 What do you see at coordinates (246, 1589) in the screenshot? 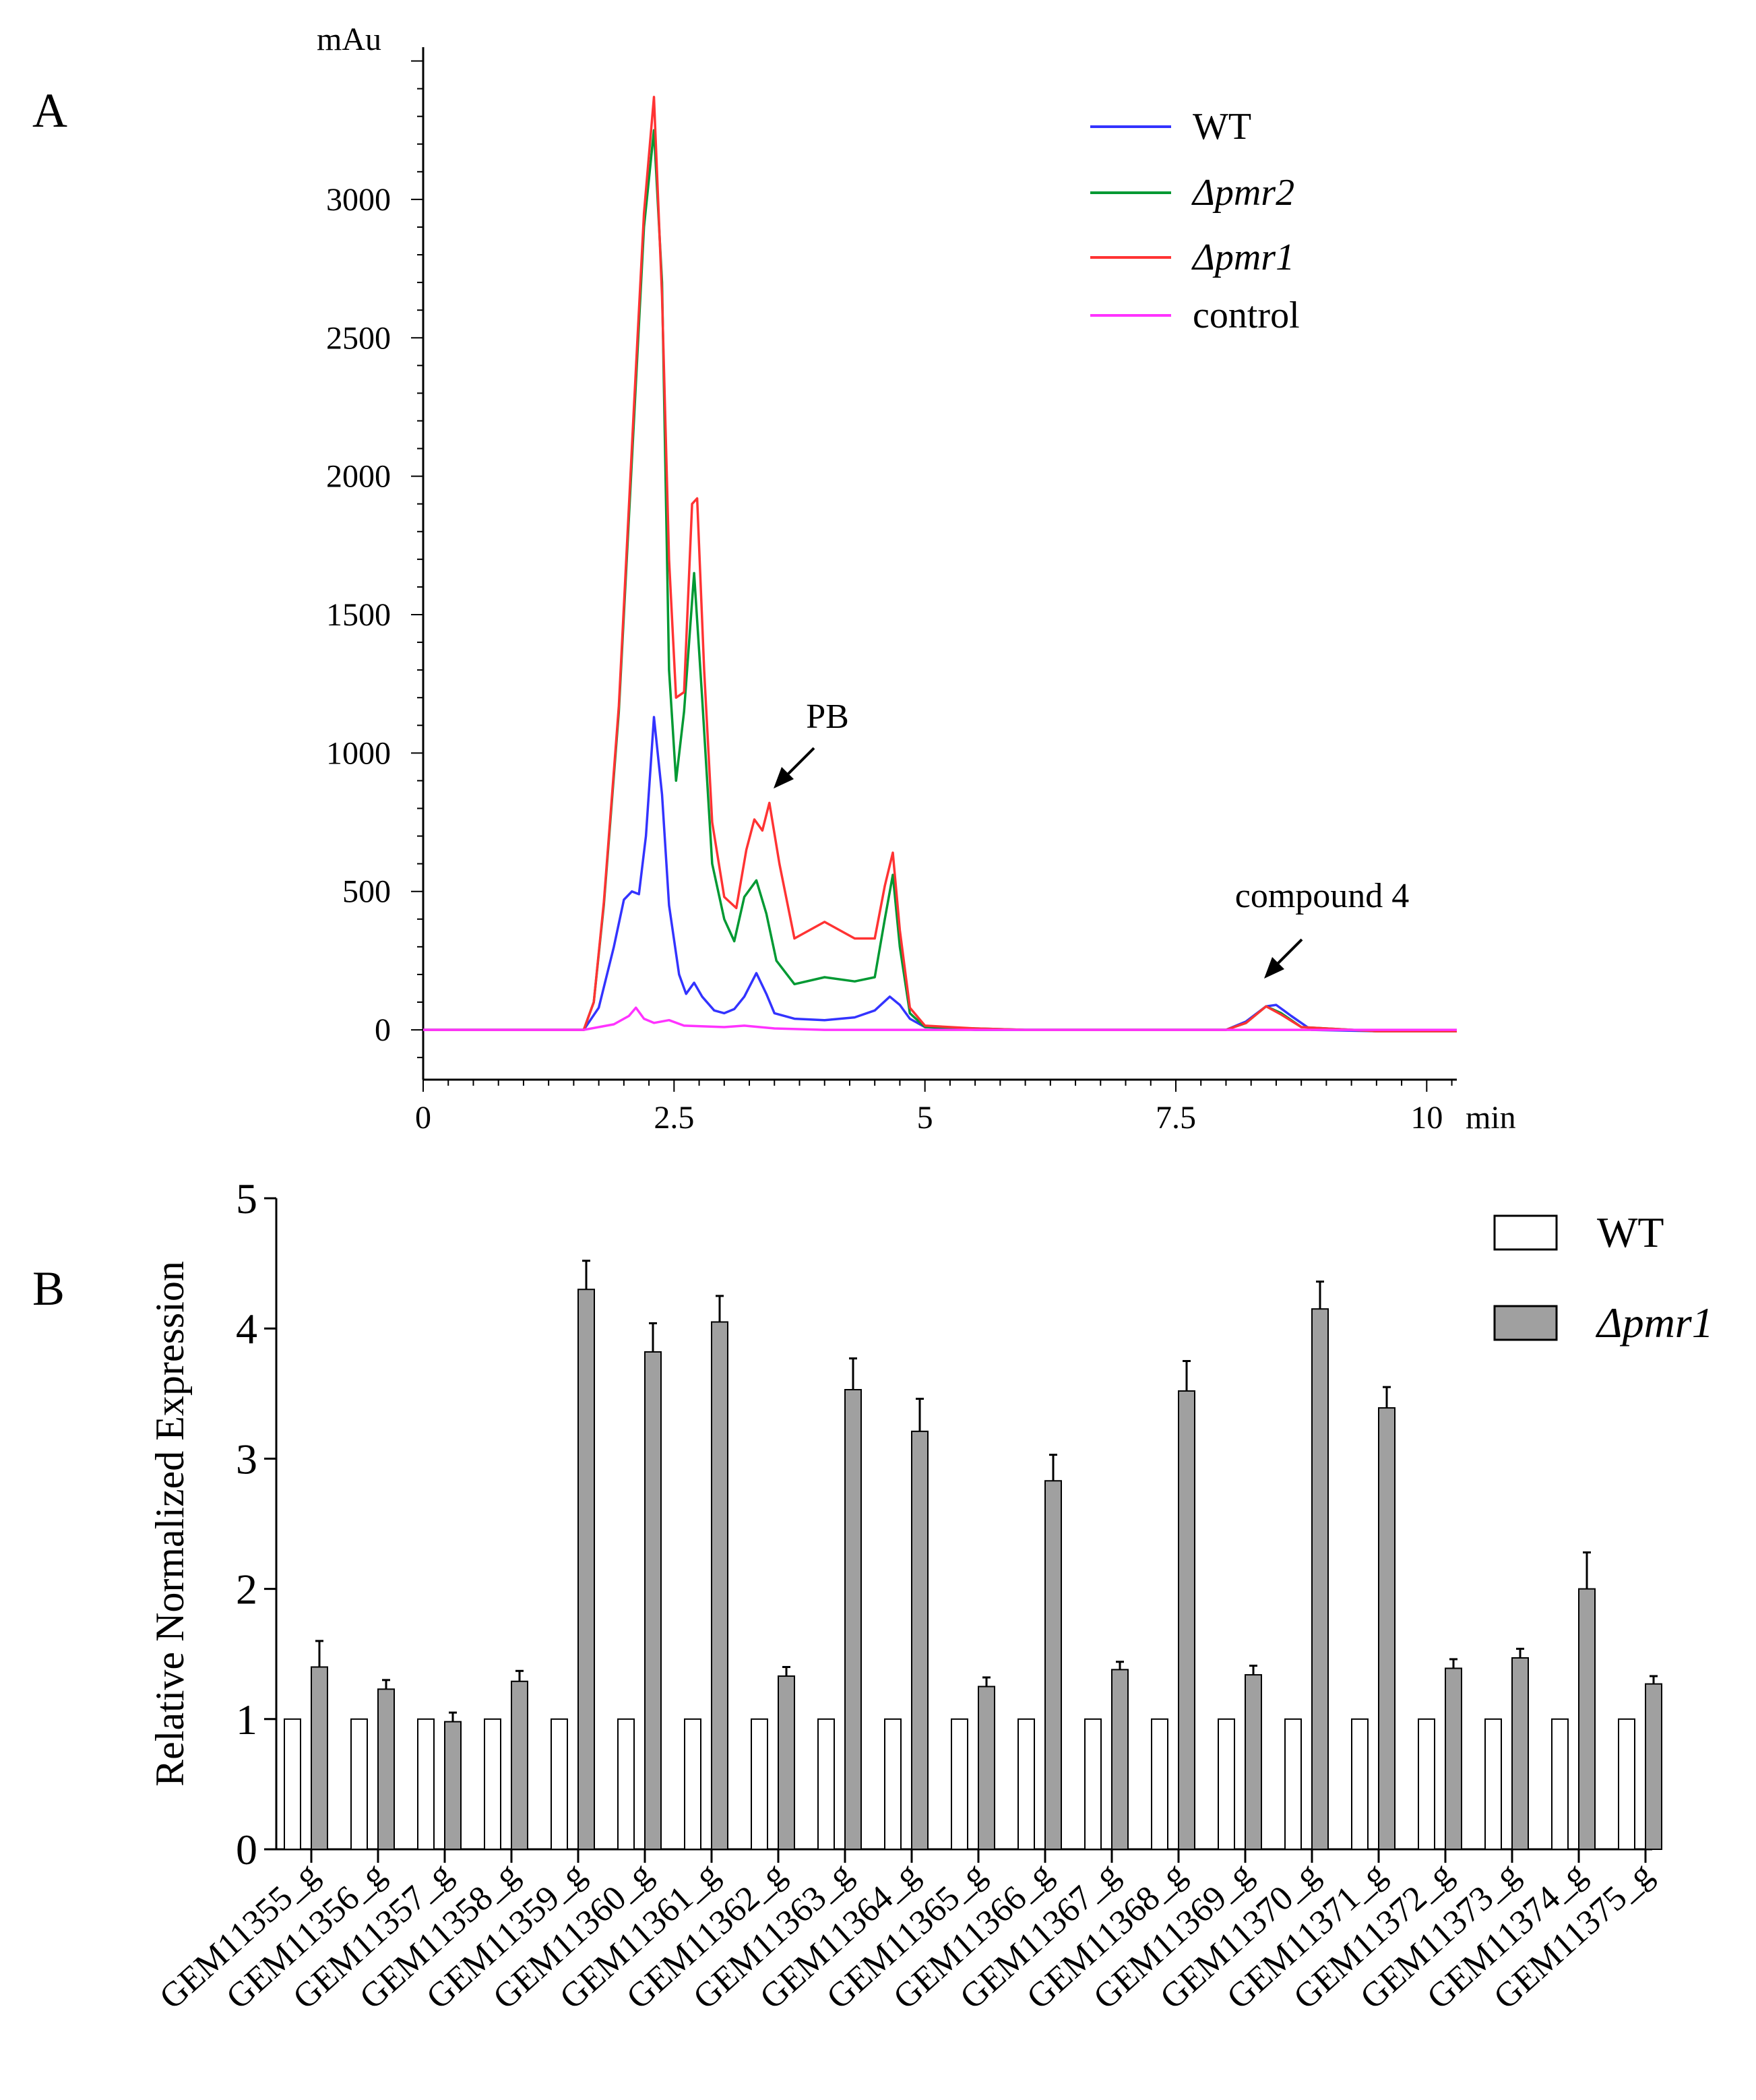
I see `y-tick-label: 2` at bounding box center [246, 1589].